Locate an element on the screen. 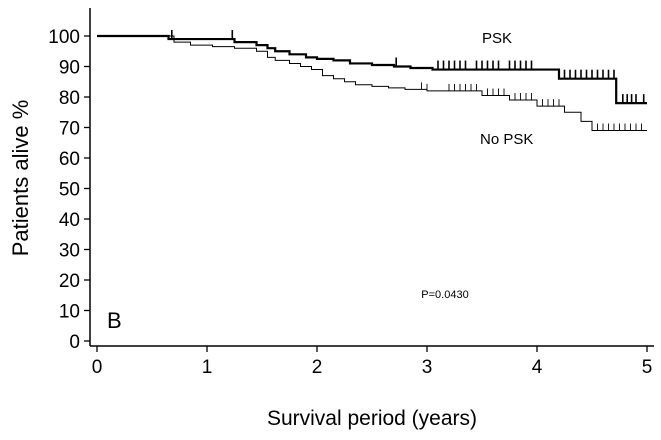 The width and height of the screenshot is (661, 440). x-tick-label: 3 is located at coordinates (427, 367).